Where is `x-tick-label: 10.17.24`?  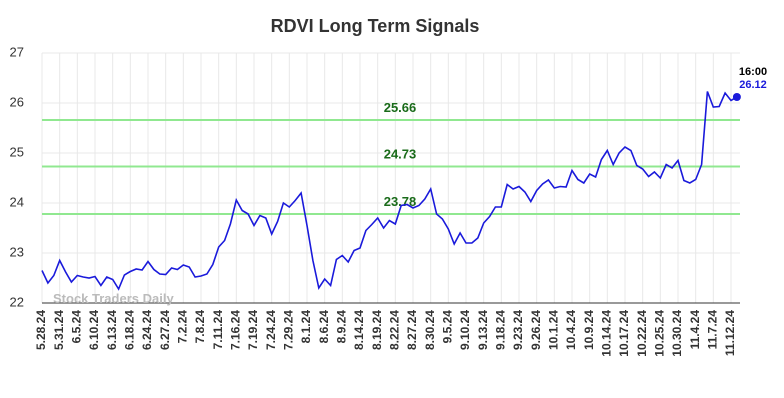
x-tick-label: 10.17.24 is located at coordinates (624, 333).